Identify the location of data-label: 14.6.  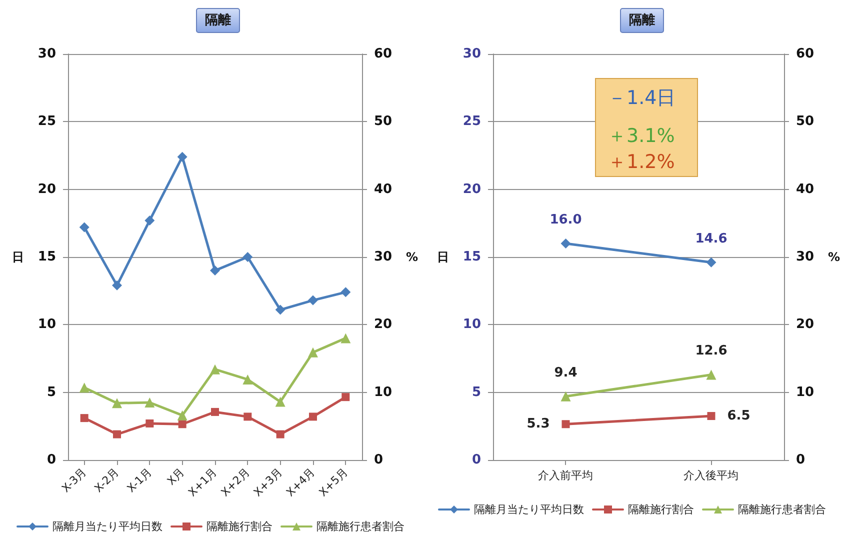
(711, 238).